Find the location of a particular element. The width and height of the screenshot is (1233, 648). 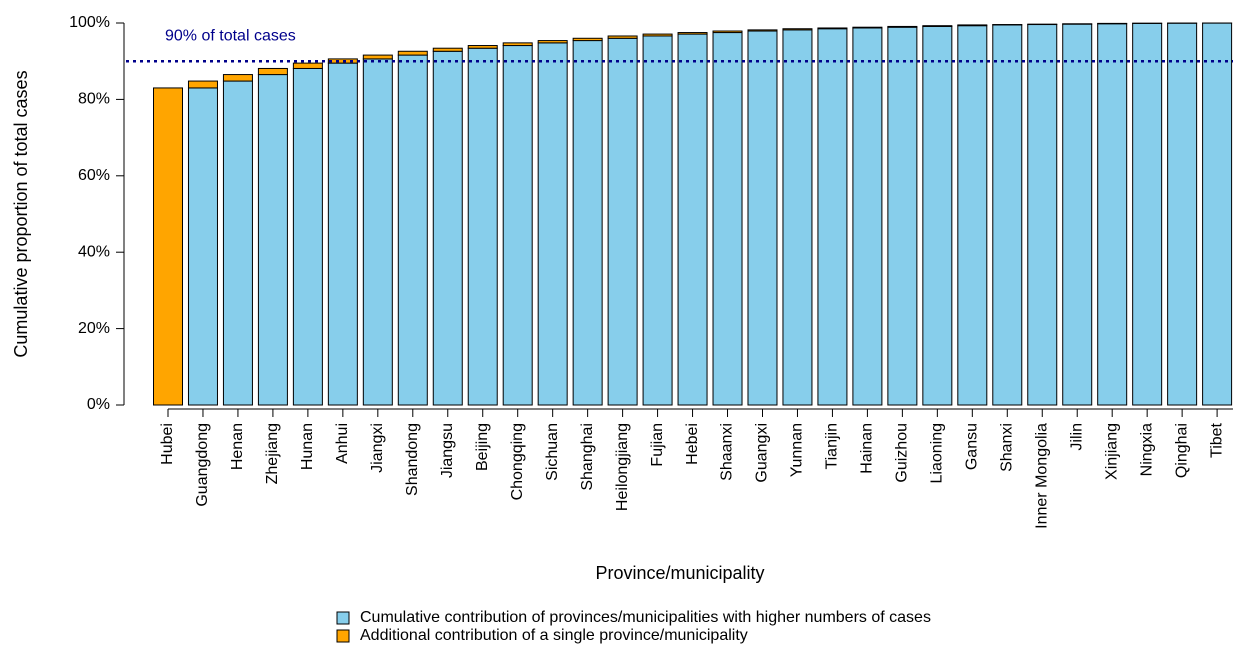

x-tick-label: Jiangsu is located at coordinates (447, 450).